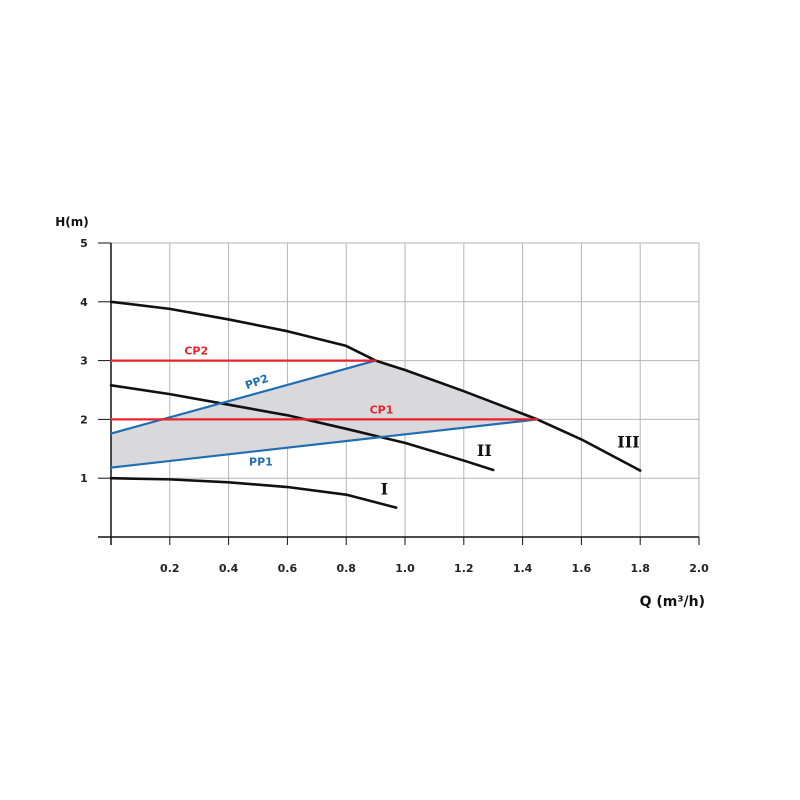  Describe the element at coordinates (640, 568) in the screenshot. I see `x-tick-label: 1.8` at that location.